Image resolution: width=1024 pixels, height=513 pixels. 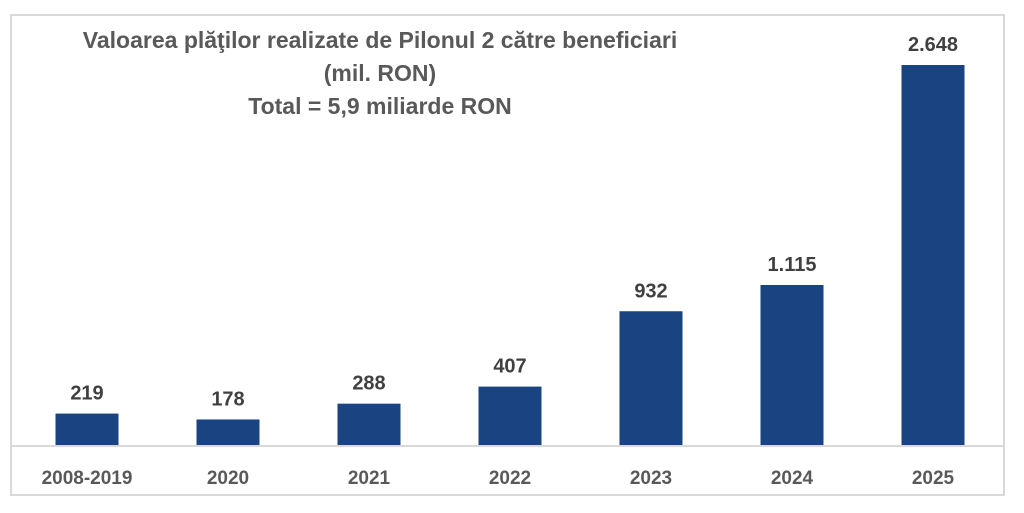 I want to click on x-tick-label-2020: 2020, so click(x=228, y=478).